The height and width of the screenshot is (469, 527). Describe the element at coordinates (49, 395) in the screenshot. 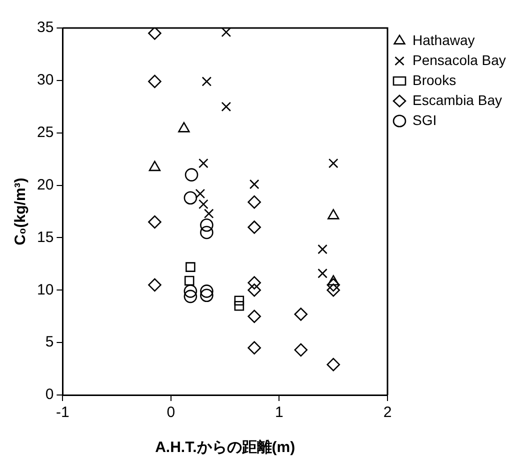

I see `y-tick-label: 0` at that location.